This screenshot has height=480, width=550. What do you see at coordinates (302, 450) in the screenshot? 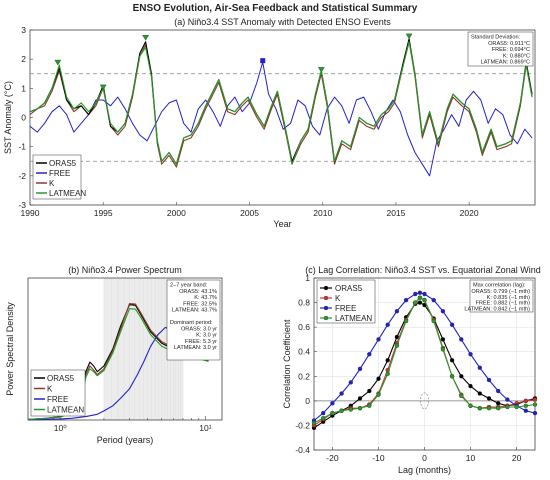
I see `y-tick-label: -0.4` at bounding box center [302, 450].